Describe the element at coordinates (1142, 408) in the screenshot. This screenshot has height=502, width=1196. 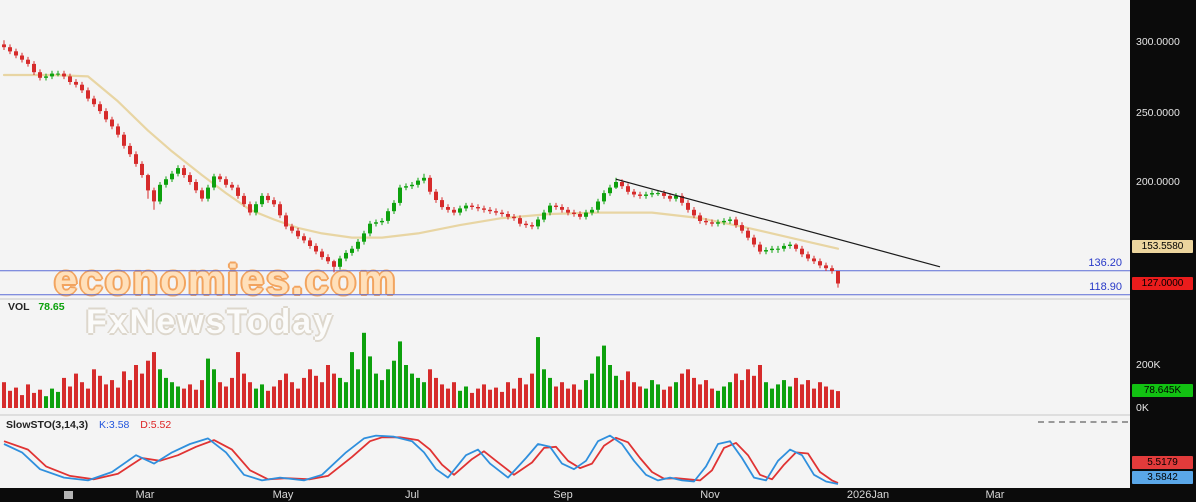
I see `volume-tick-0k: 0K` at that location.